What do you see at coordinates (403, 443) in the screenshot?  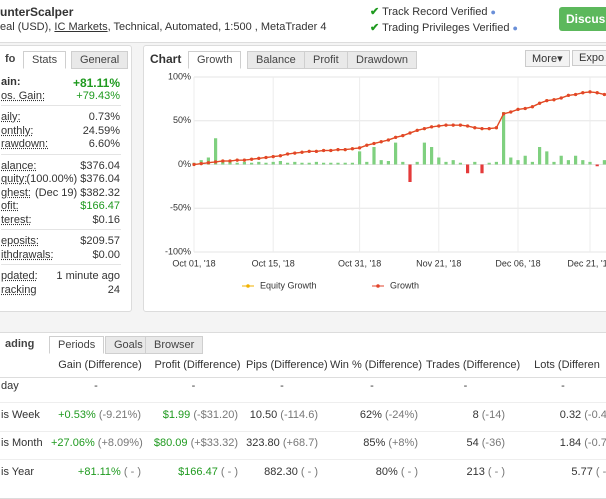 I see `cell-difference: (+8%)` at bounding box center [403, 443].